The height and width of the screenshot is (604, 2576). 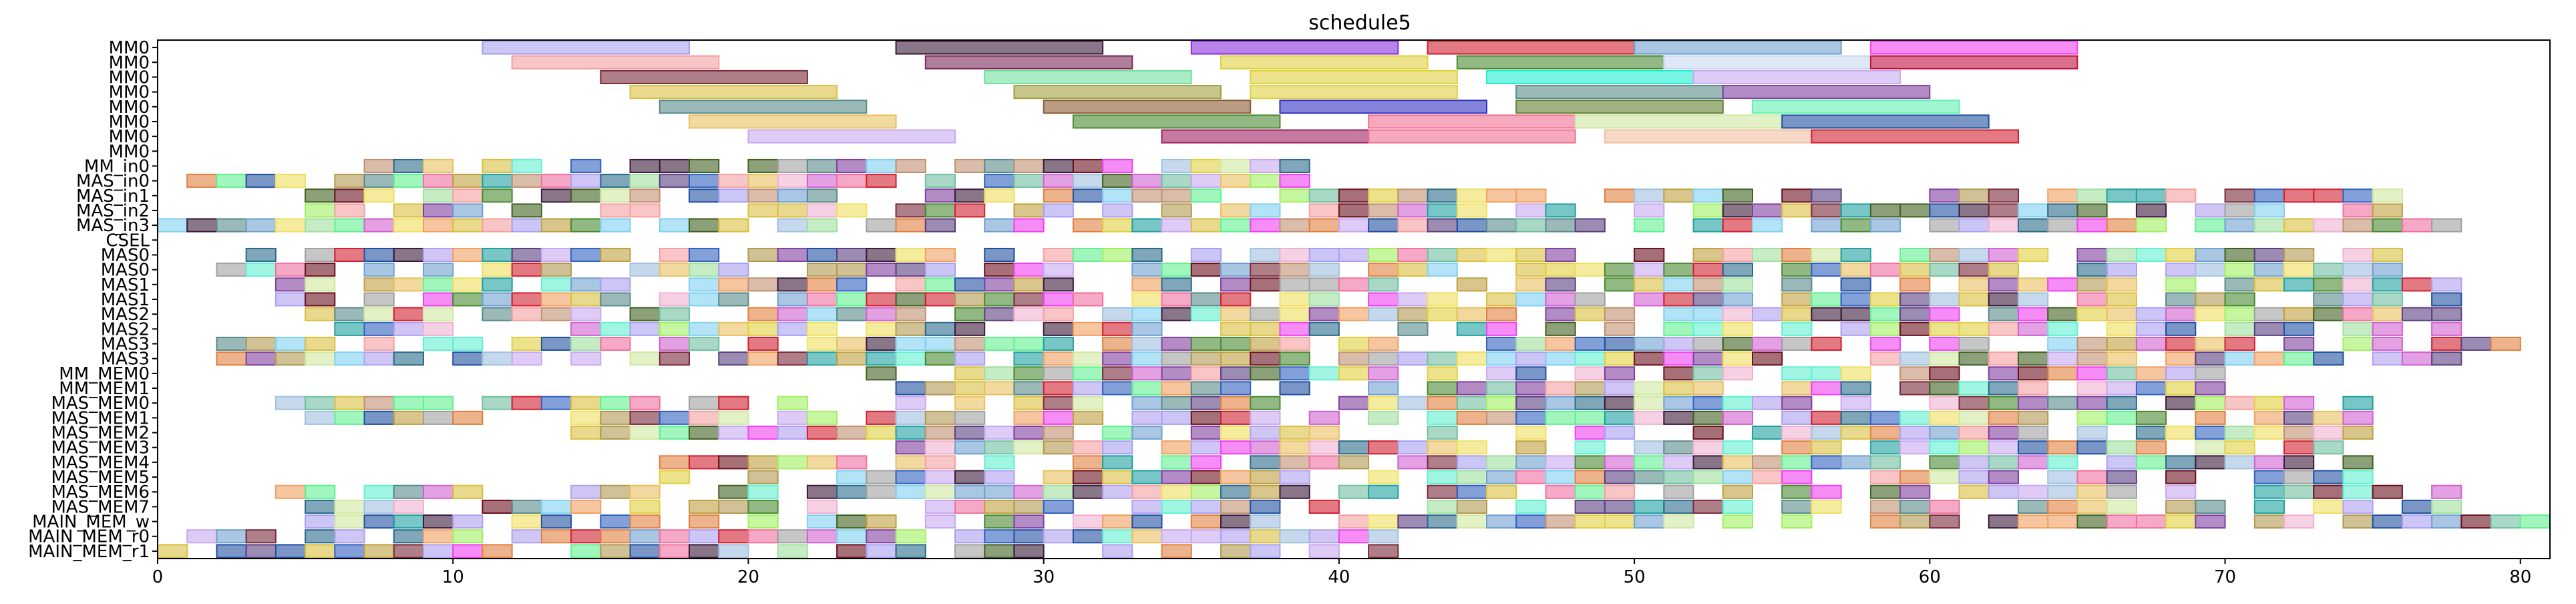 What do you see at coordinates (128, 241) in the screenshot?
I see `y-tick-label: CSEL` at bounding box center [128, 241].